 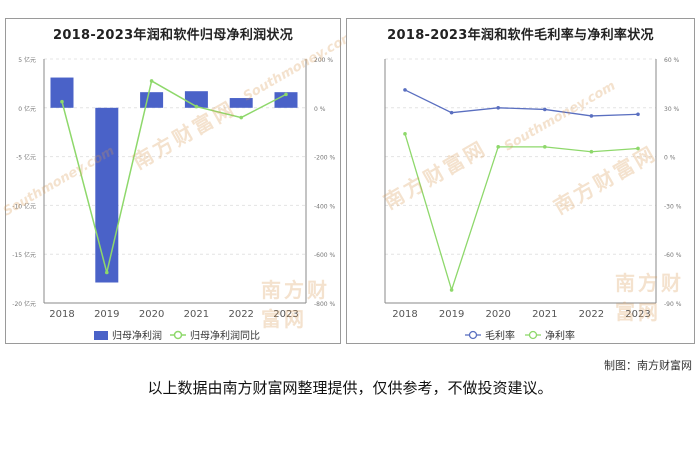 What do you see at coordinates (323, 60) in the screenshot?
I see `y-right-tick-label: 200 %` at bounding box center [323, 60].